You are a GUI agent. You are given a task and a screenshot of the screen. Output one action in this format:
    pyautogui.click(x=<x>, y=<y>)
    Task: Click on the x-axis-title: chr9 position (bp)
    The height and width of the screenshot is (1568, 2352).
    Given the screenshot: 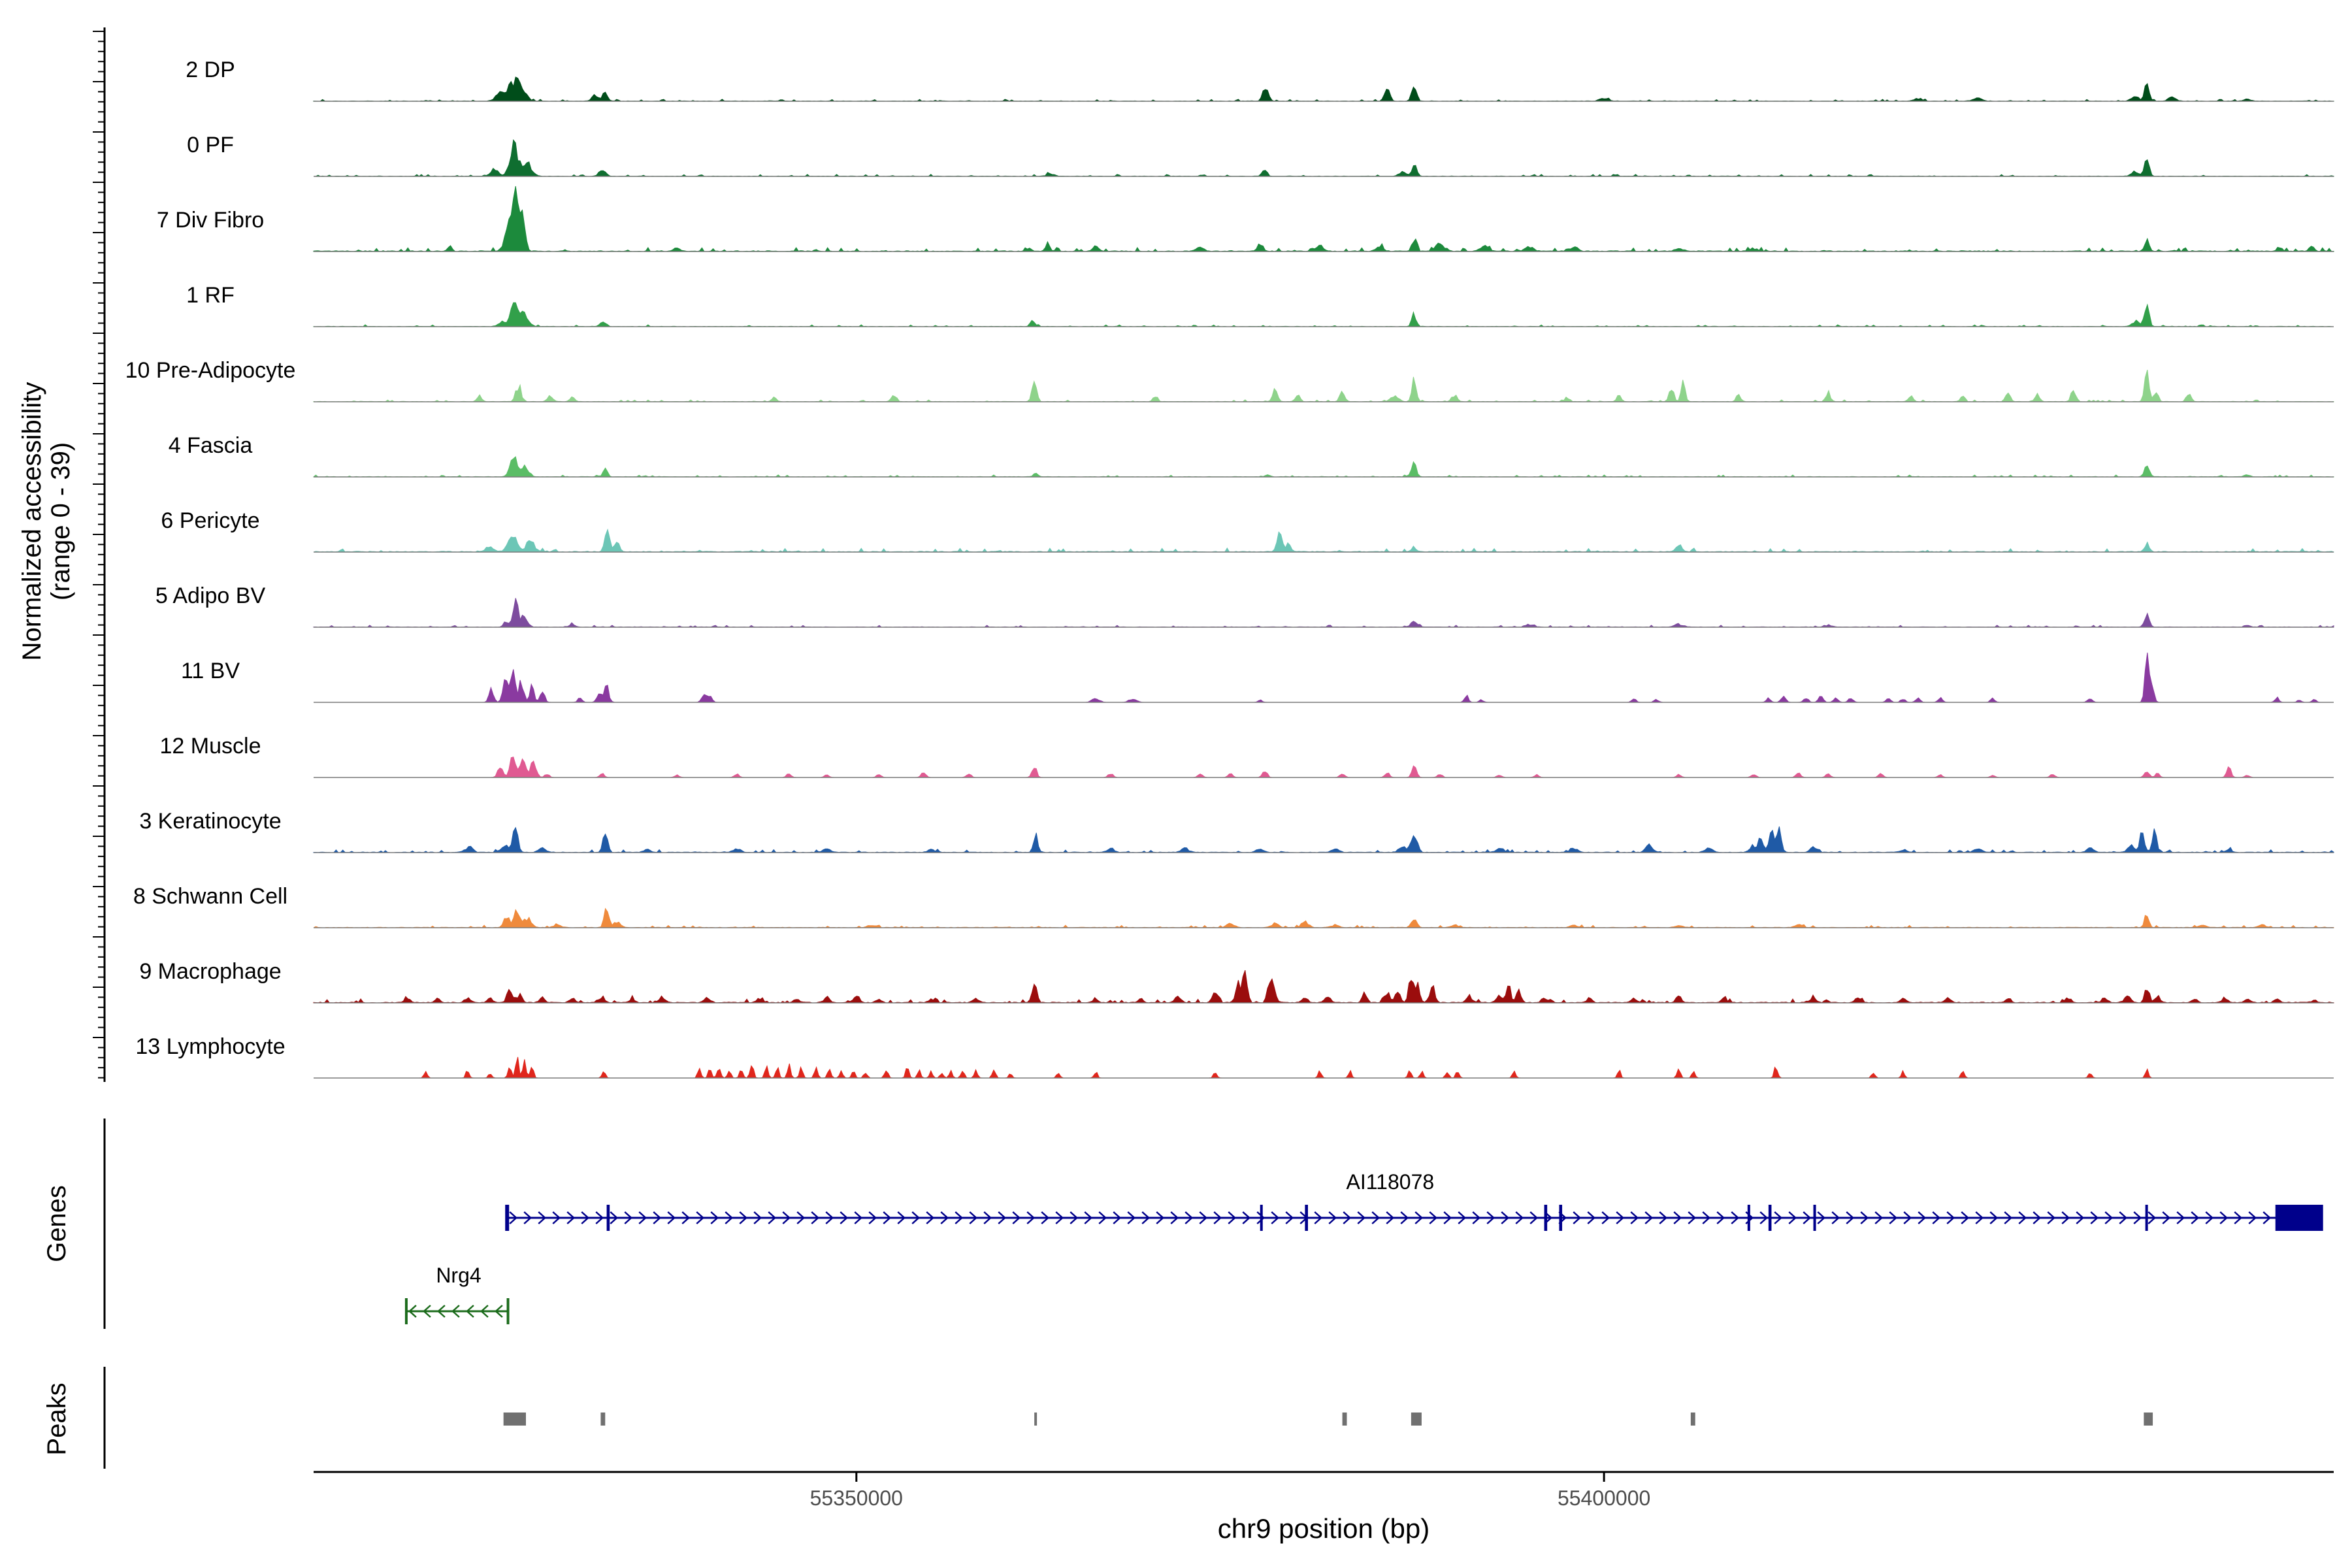 What is the action you would take?
    pyautogui.click(x=1324, y=1528)
    